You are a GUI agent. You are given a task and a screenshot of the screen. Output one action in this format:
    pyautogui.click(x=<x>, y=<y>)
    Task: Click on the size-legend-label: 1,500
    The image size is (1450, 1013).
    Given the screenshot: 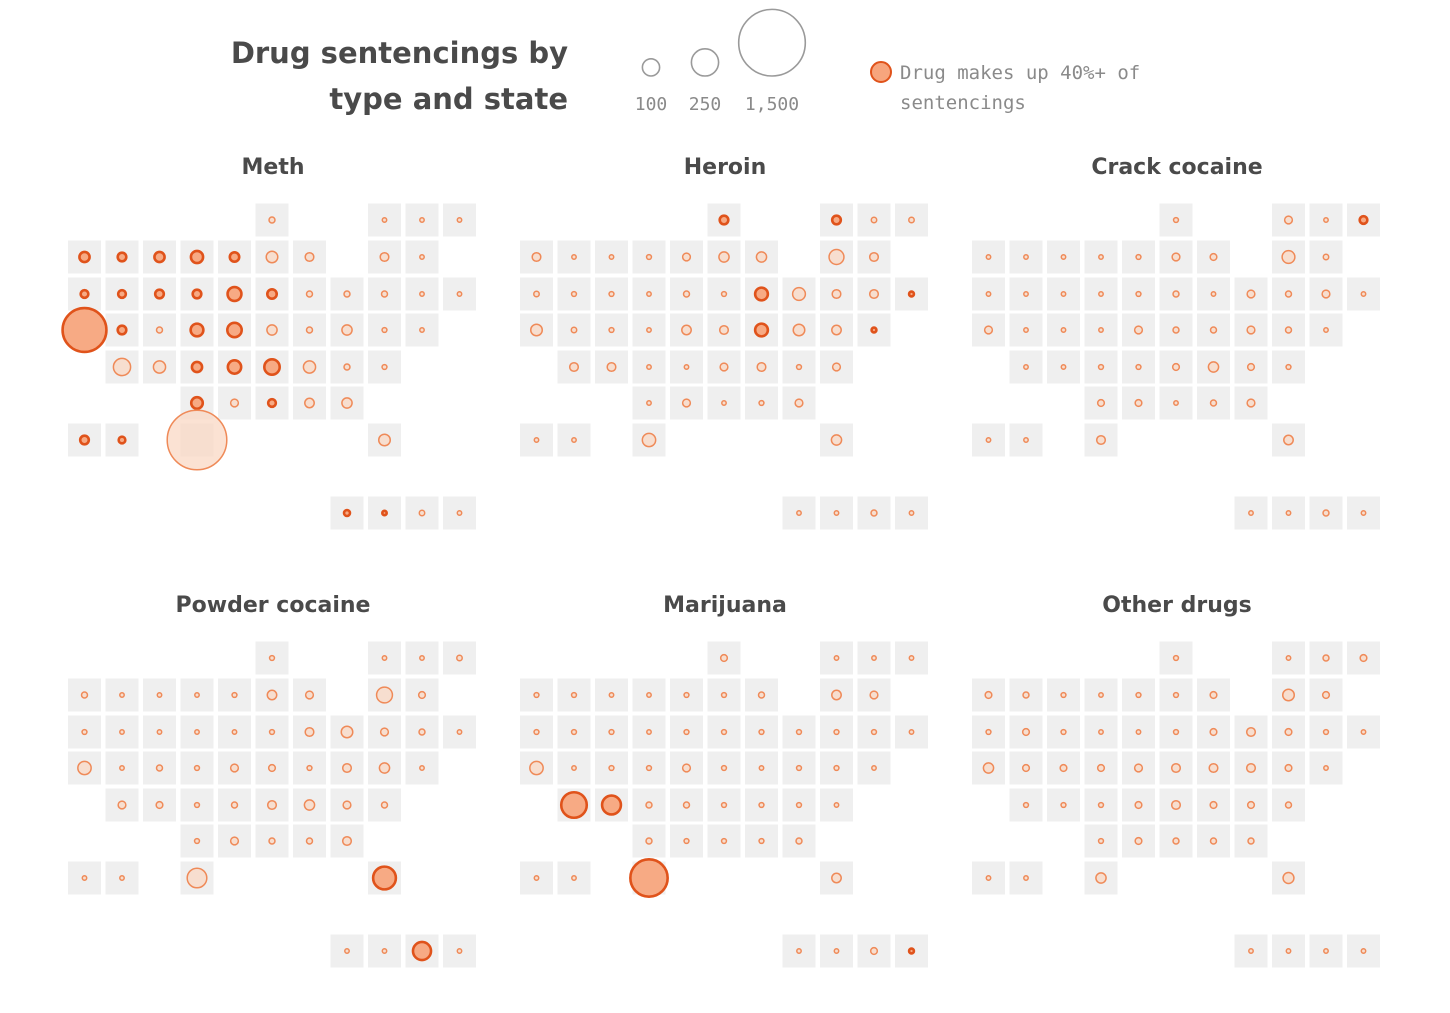 What is the action you would take?
    pyautogui.click(x=772, y=104)
    